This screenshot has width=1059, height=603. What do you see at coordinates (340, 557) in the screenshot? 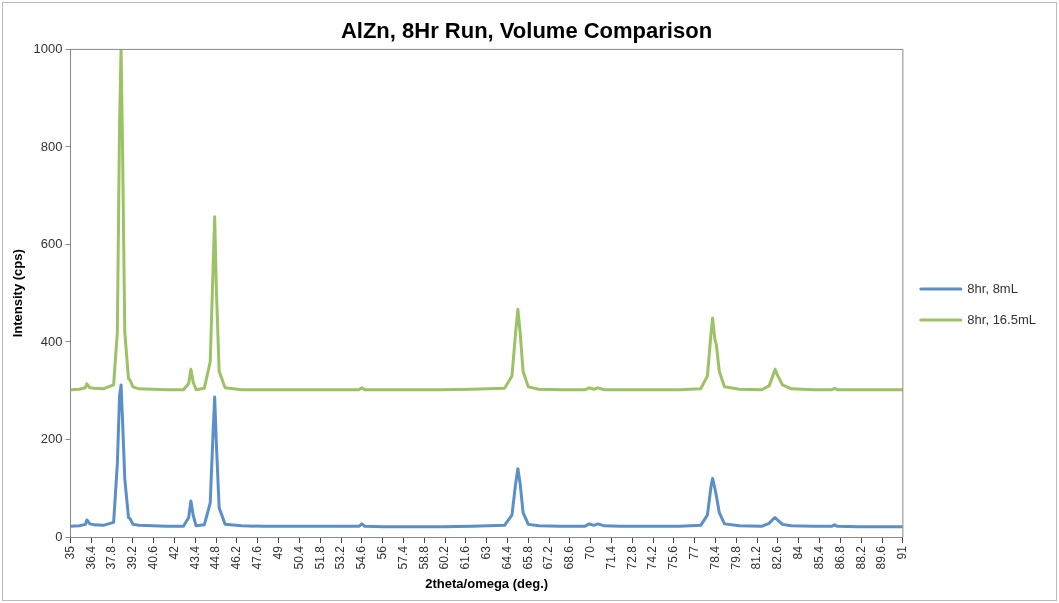
I see `x-tick-label: 53.2` at bounding box center [340, 557].